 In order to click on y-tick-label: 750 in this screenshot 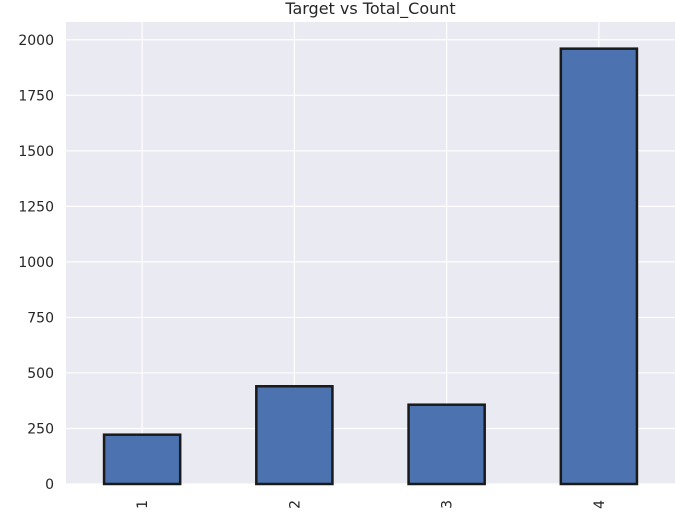, I will do `click(40, 318)`.